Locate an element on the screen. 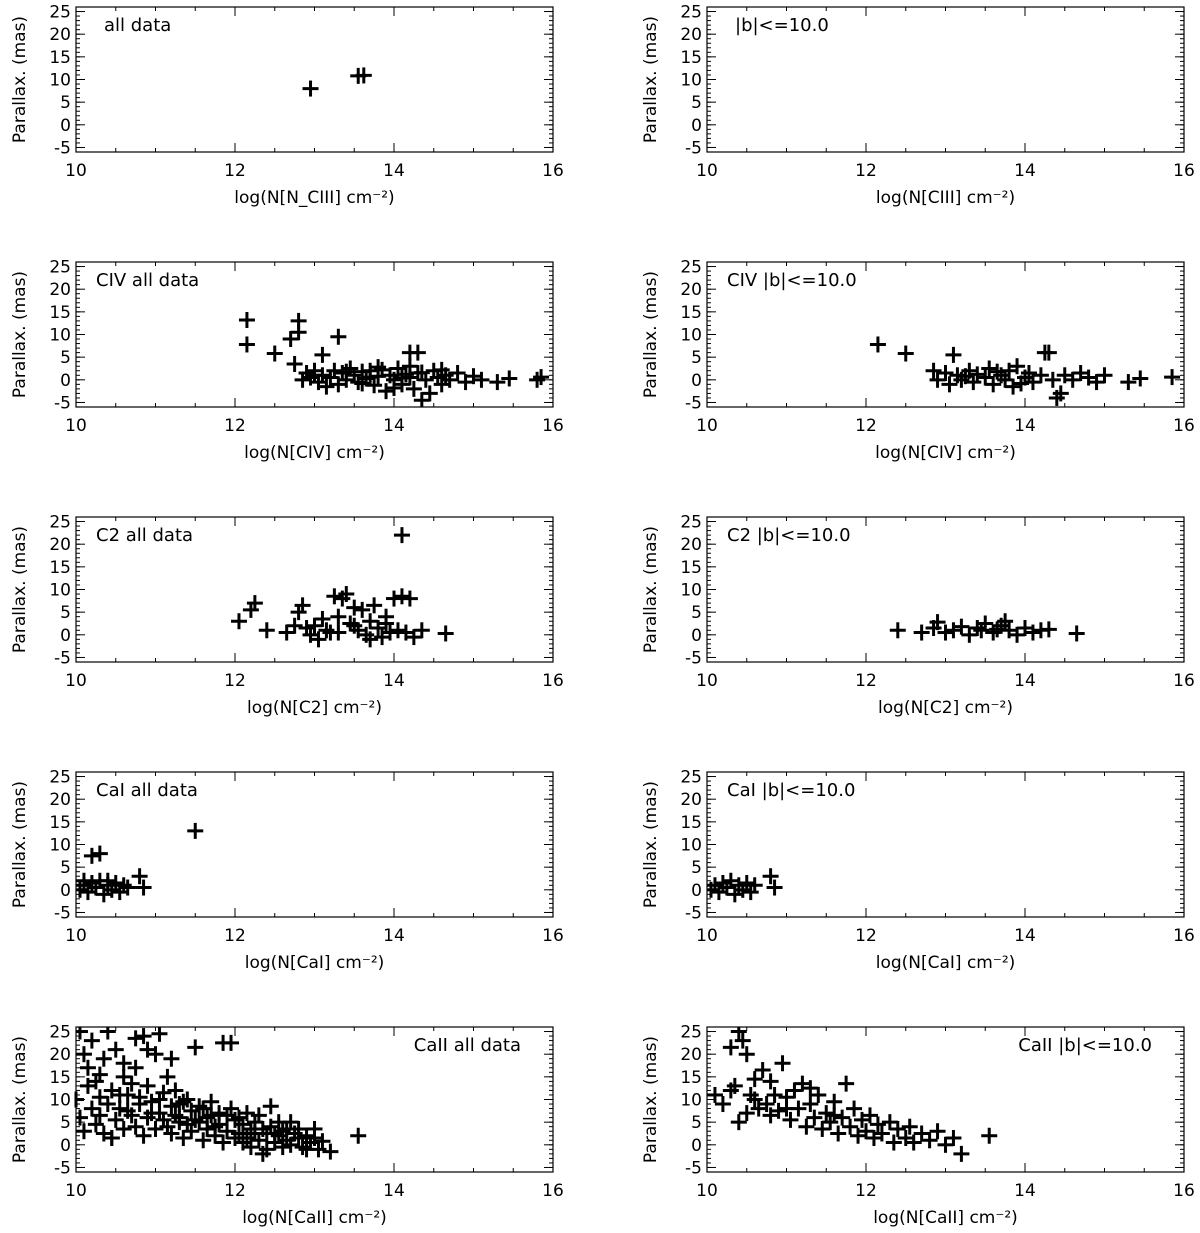 This screenshot has height=1233, width=1200. panel-annotation: |b|<=10.0 is located at coordinates (782, 25).